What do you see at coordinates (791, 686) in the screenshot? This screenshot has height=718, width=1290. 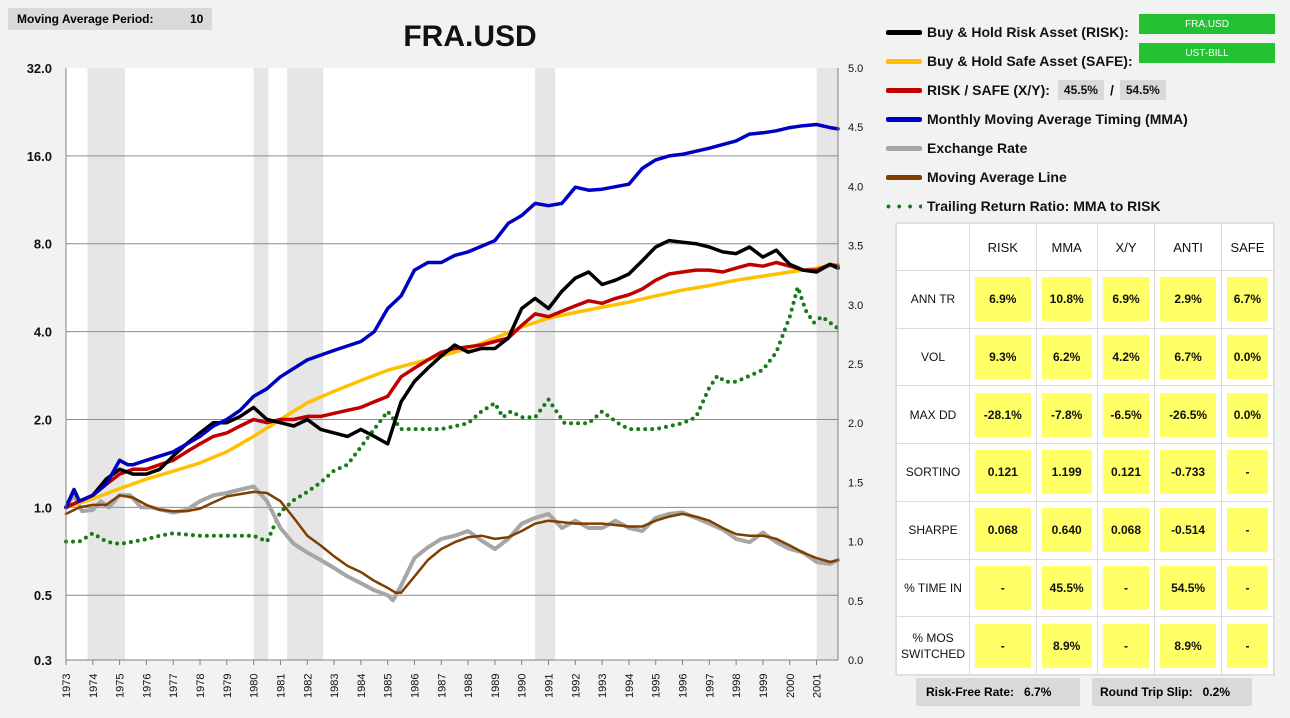 I see `x-tick-label: 2000` at bounding box center [791, 686].